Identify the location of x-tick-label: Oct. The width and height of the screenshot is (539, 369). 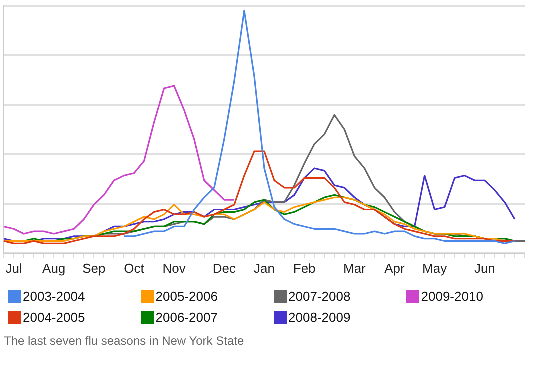
(134, 268).